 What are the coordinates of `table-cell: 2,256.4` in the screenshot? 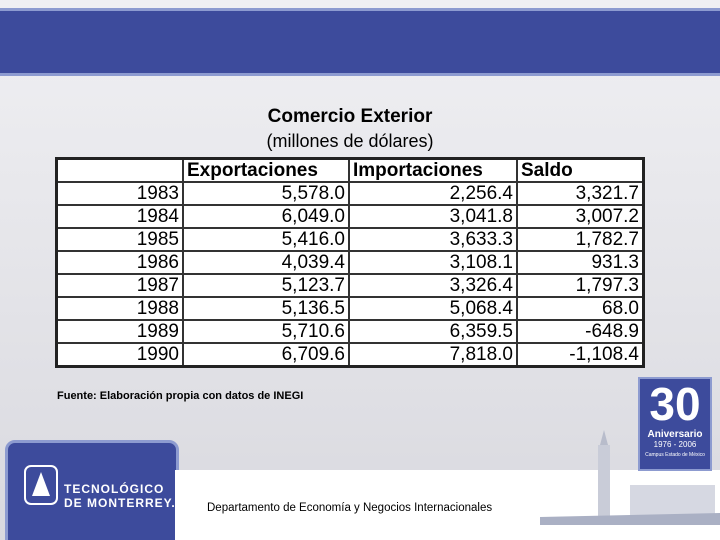 It's located at (433, 193).